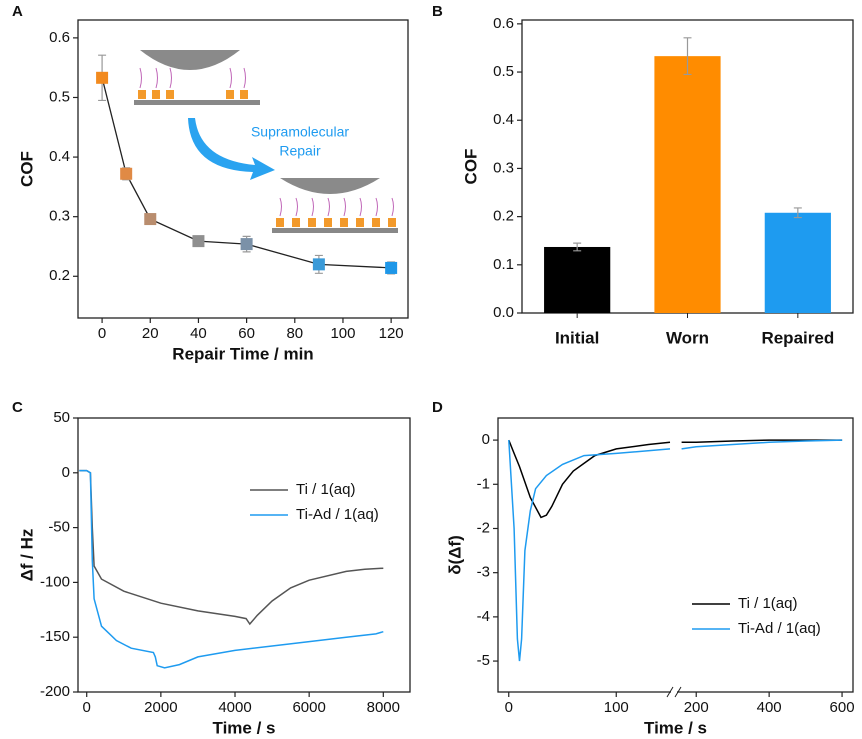  I want to click on y-axis-title: Δf / Hz, so click(26, 555).